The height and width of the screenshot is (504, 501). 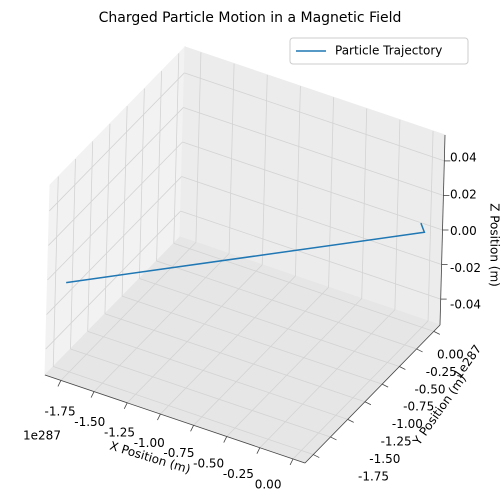 I want to click on y-tick-label: -1.00, so click(x=407, y=424).